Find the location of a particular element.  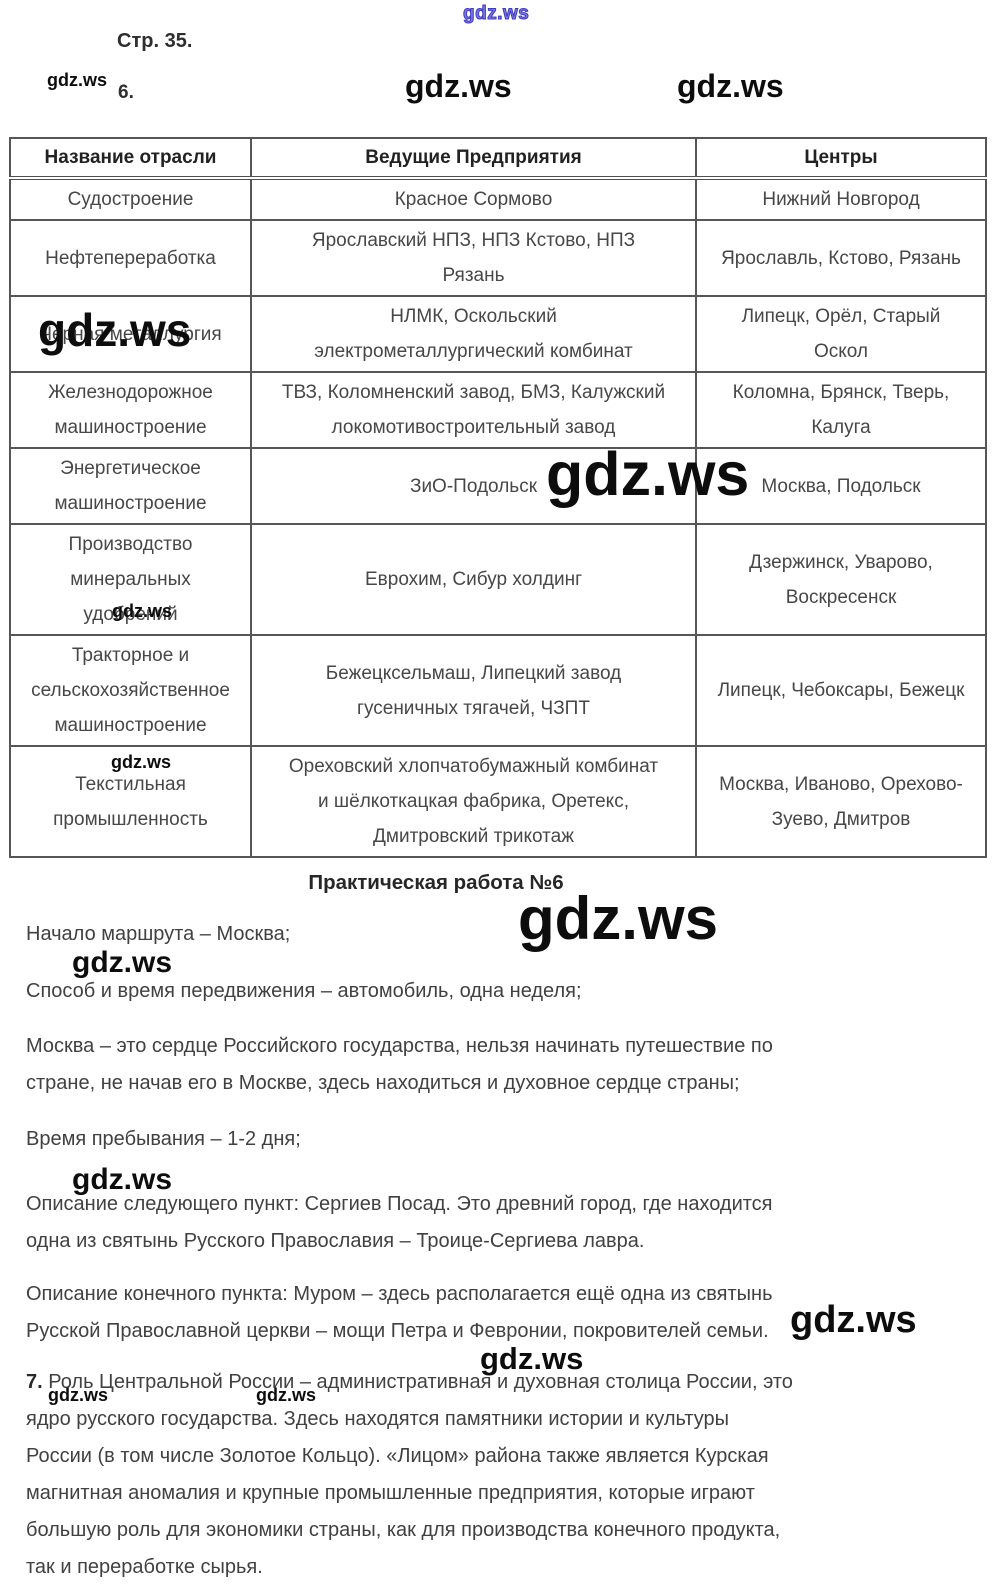

text-line: Черная металлургия is located at coordinates (130, 334).